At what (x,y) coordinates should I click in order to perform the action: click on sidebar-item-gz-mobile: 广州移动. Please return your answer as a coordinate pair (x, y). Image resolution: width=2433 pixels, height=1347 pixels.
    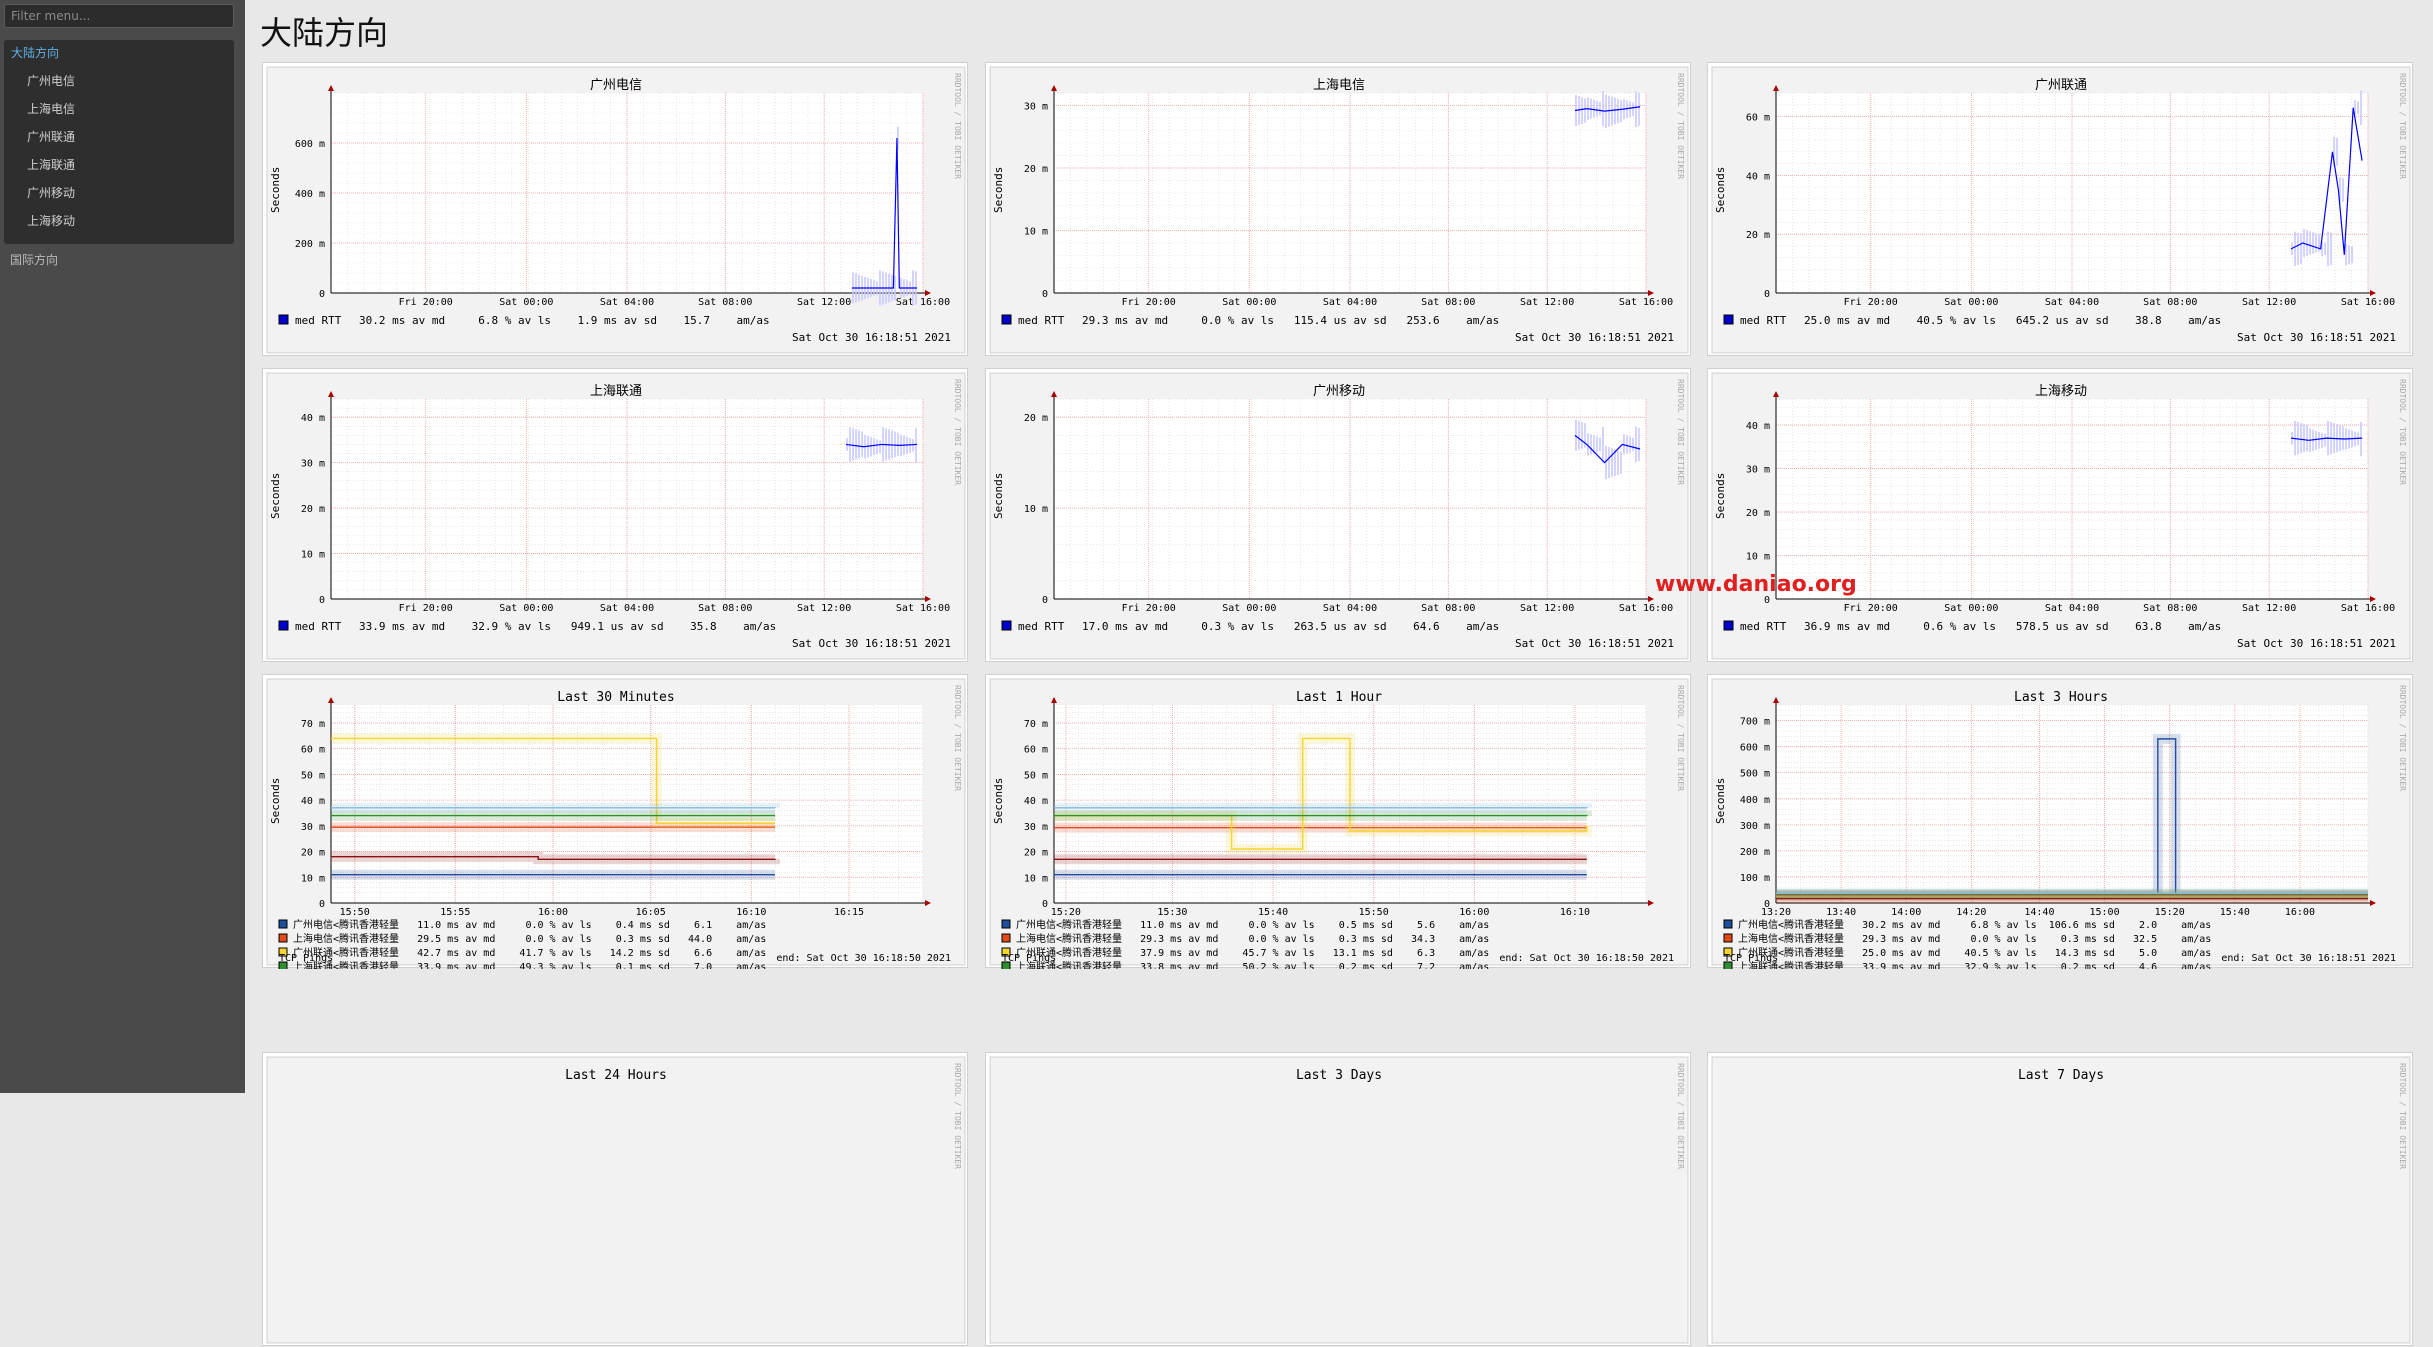
    Looking at the image, I should click on (51, 192).